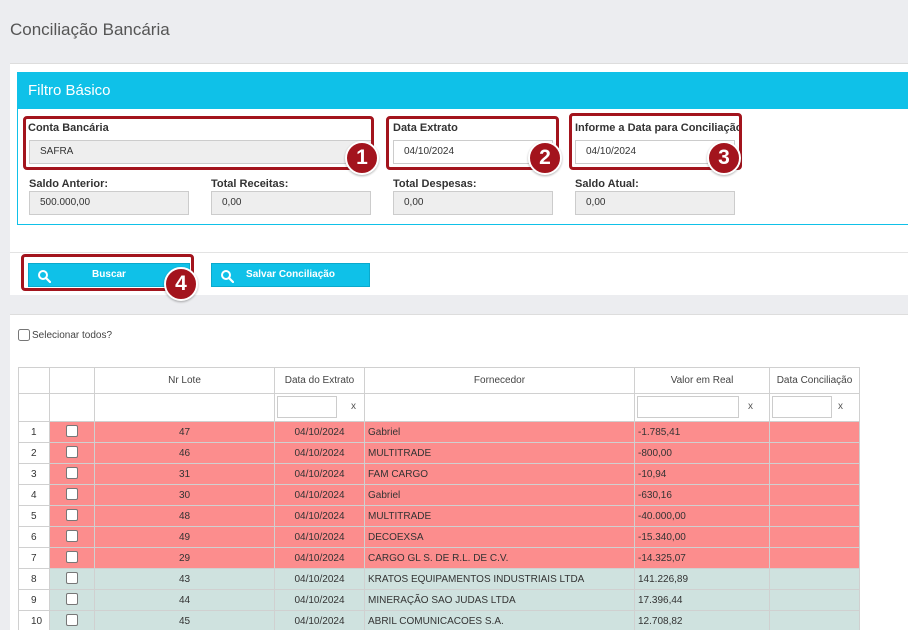  Describe the element at coordinates (109, 203) in the screenshot. I see `saldo-anterior-field: 500.000,00` at that location.